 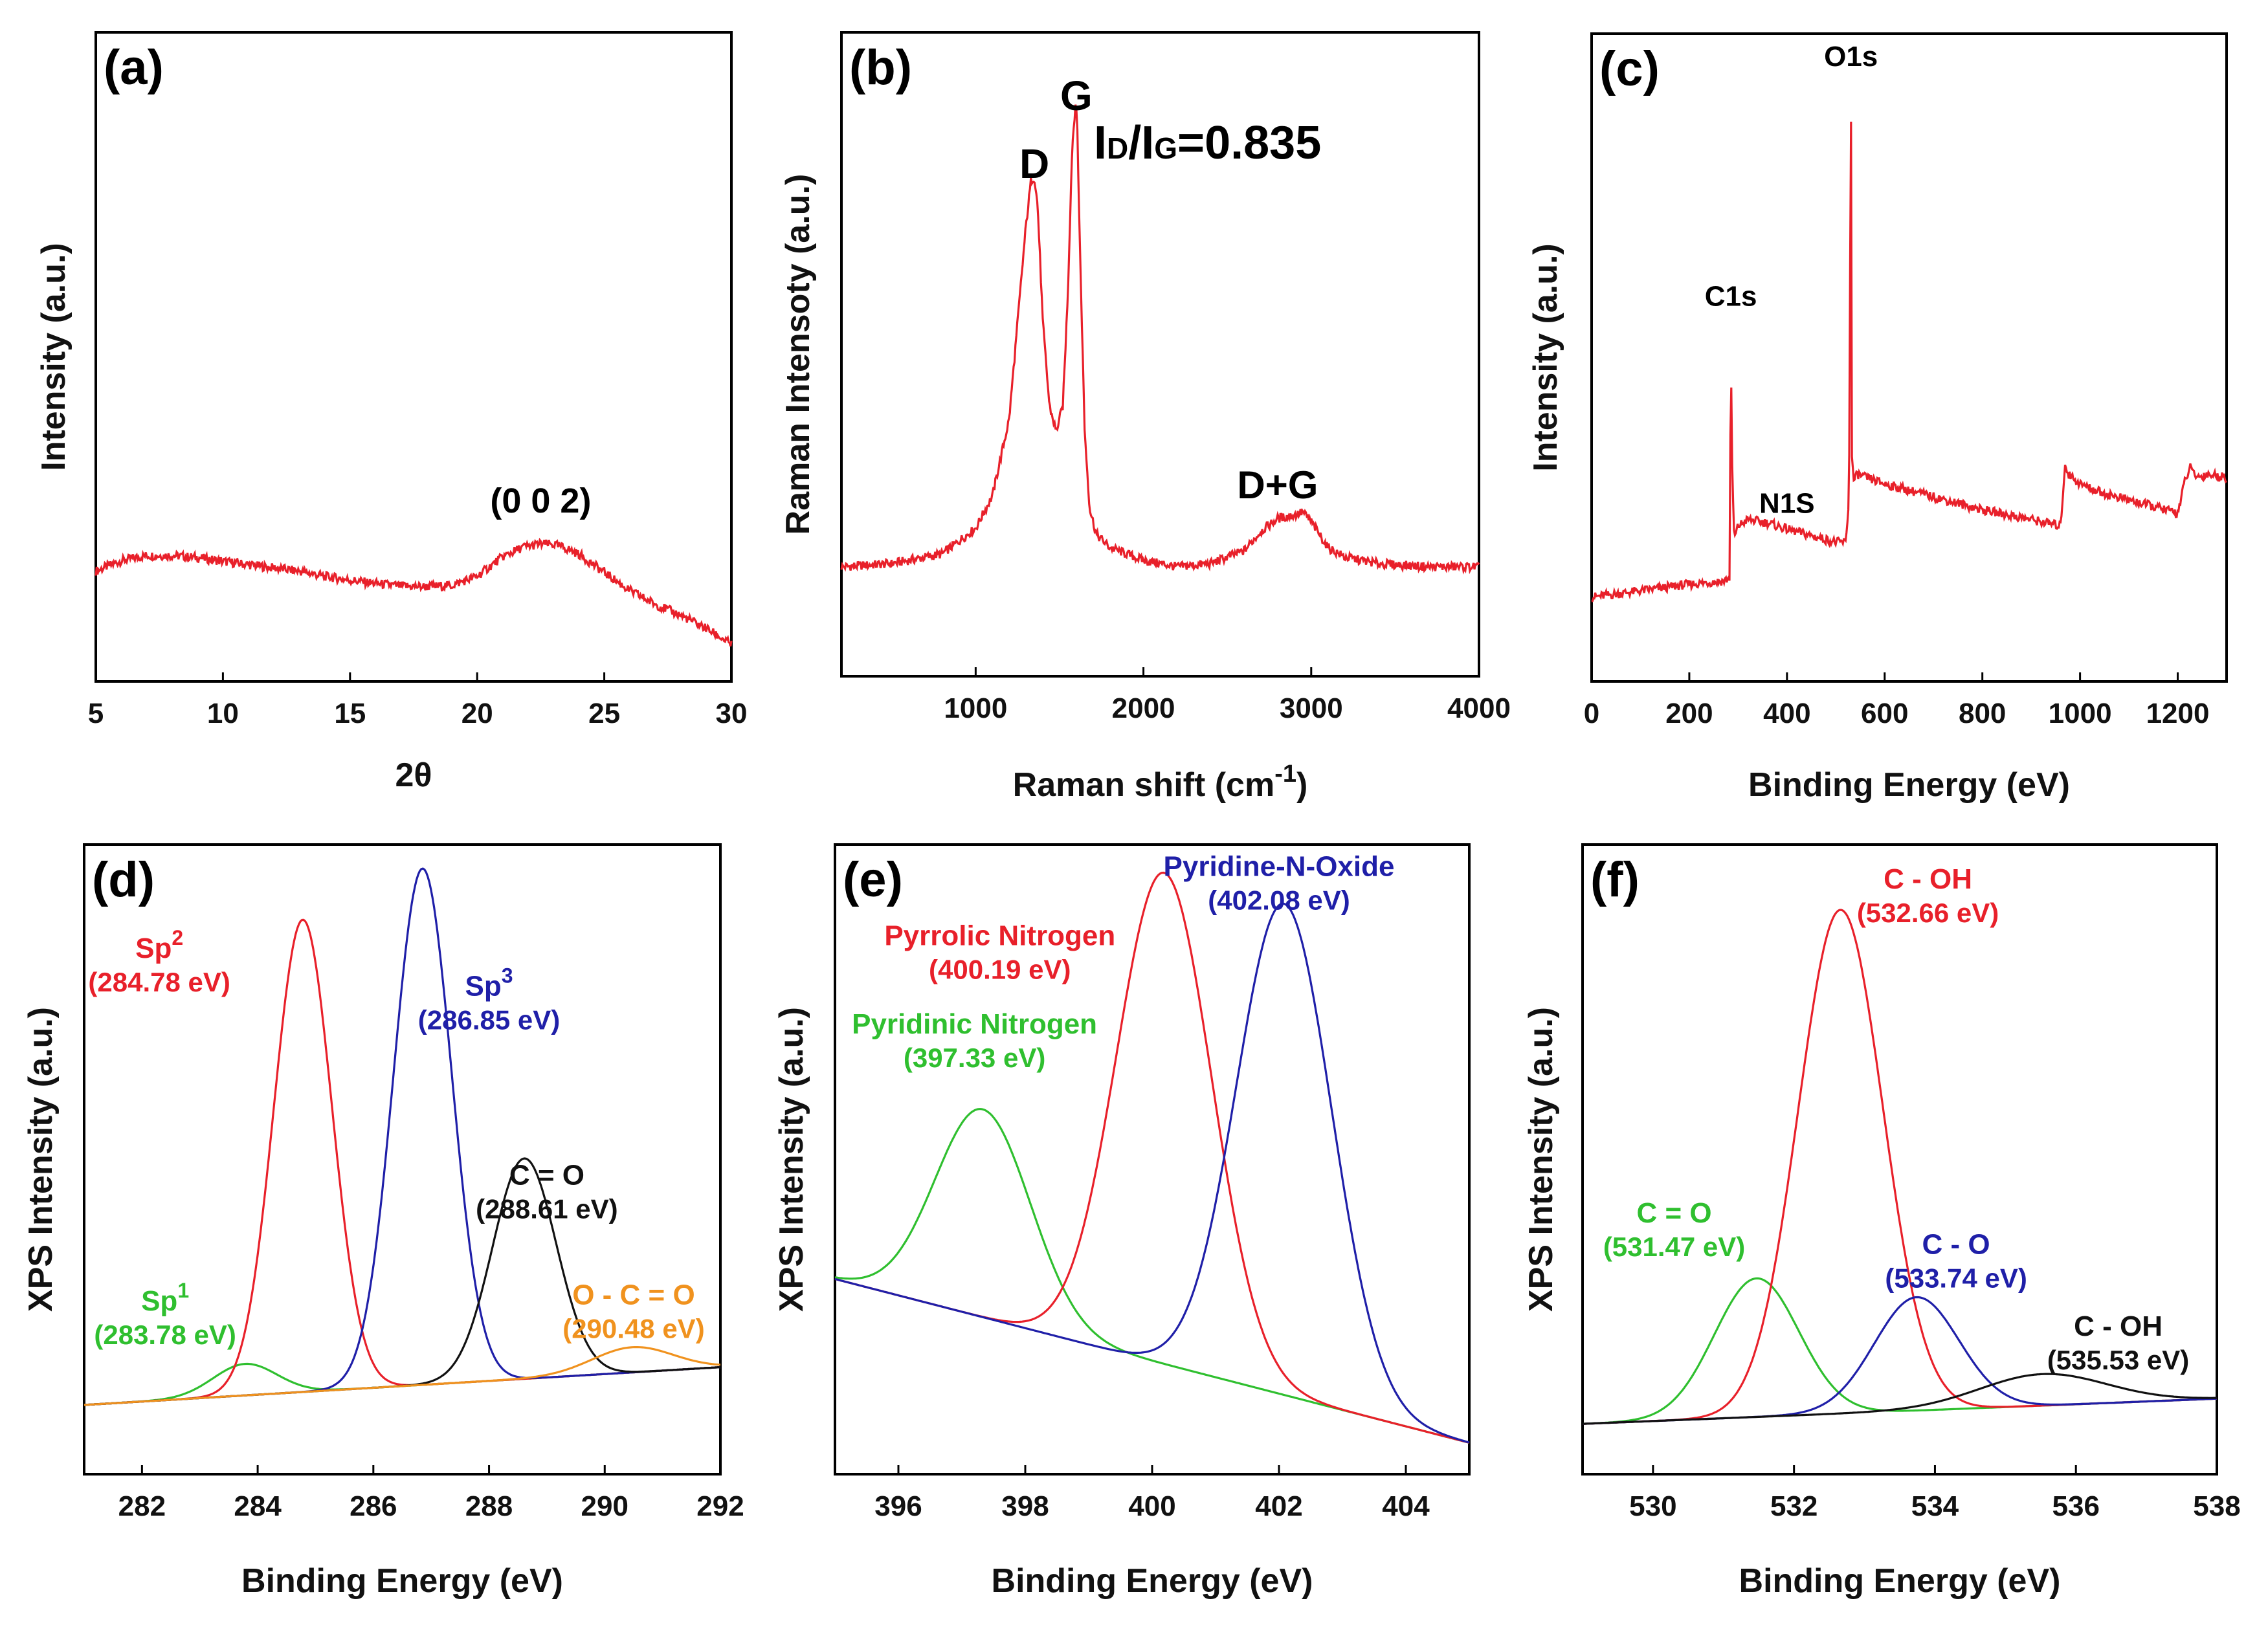 What do you see at coordinates (880, 67) in the screenshot?
I see `panel-label: (b)` at bounding box center [880, 67].